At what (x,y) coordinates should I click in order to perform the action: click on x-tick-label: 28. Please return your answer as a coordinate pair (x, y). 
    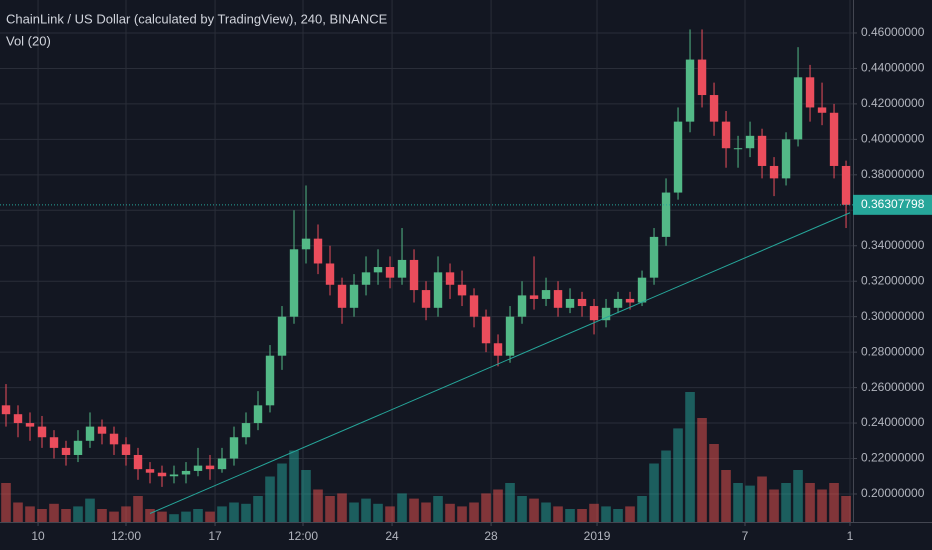
    Looking at the image, I should click on (491, 536).